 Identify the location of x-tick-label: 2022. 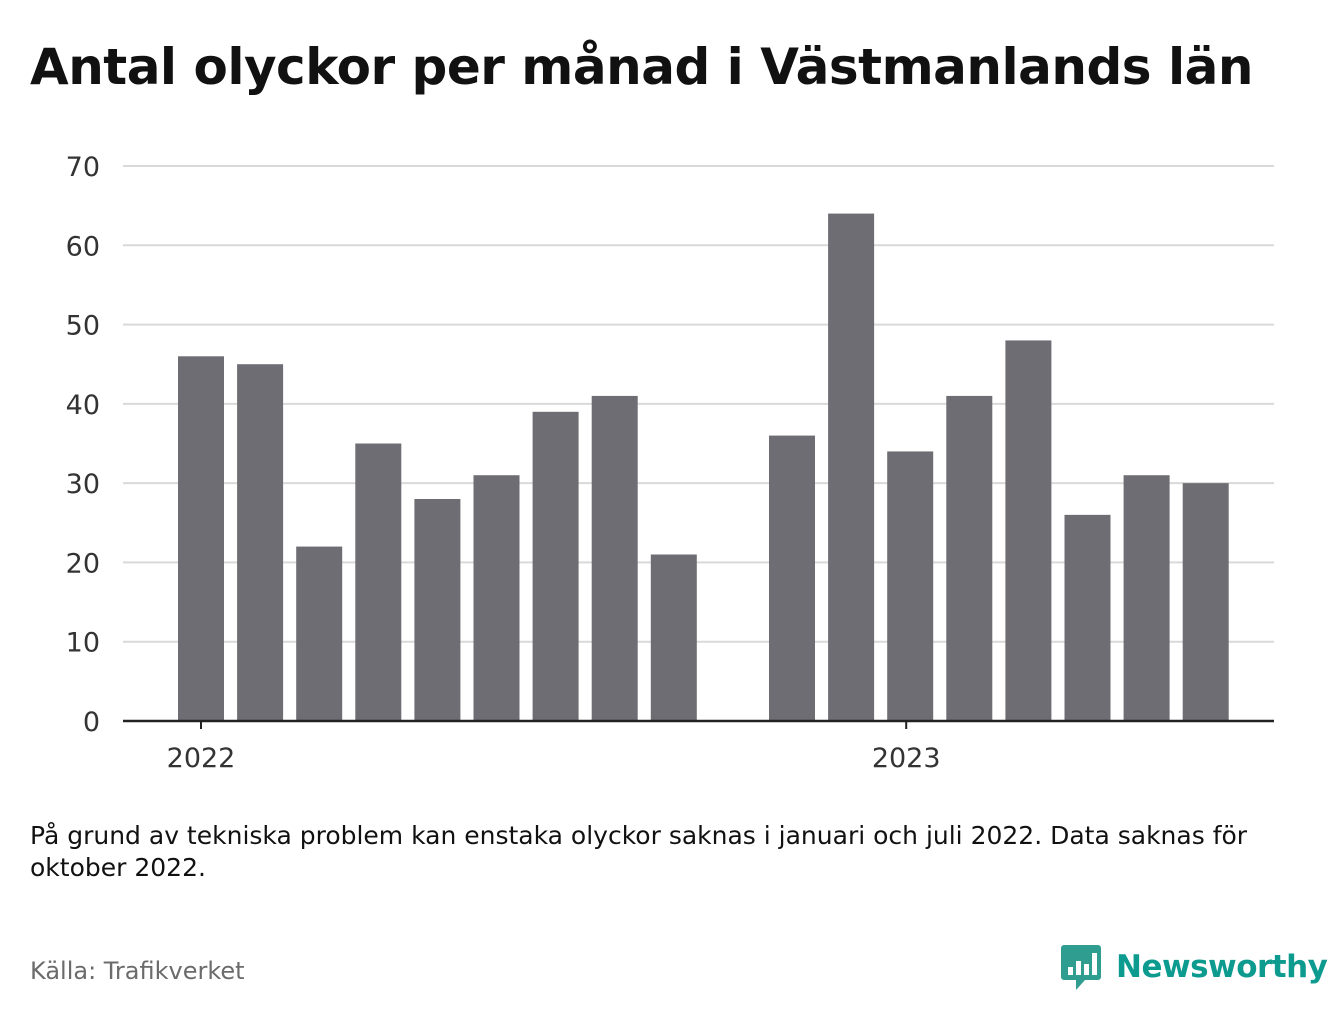
(201, 758).